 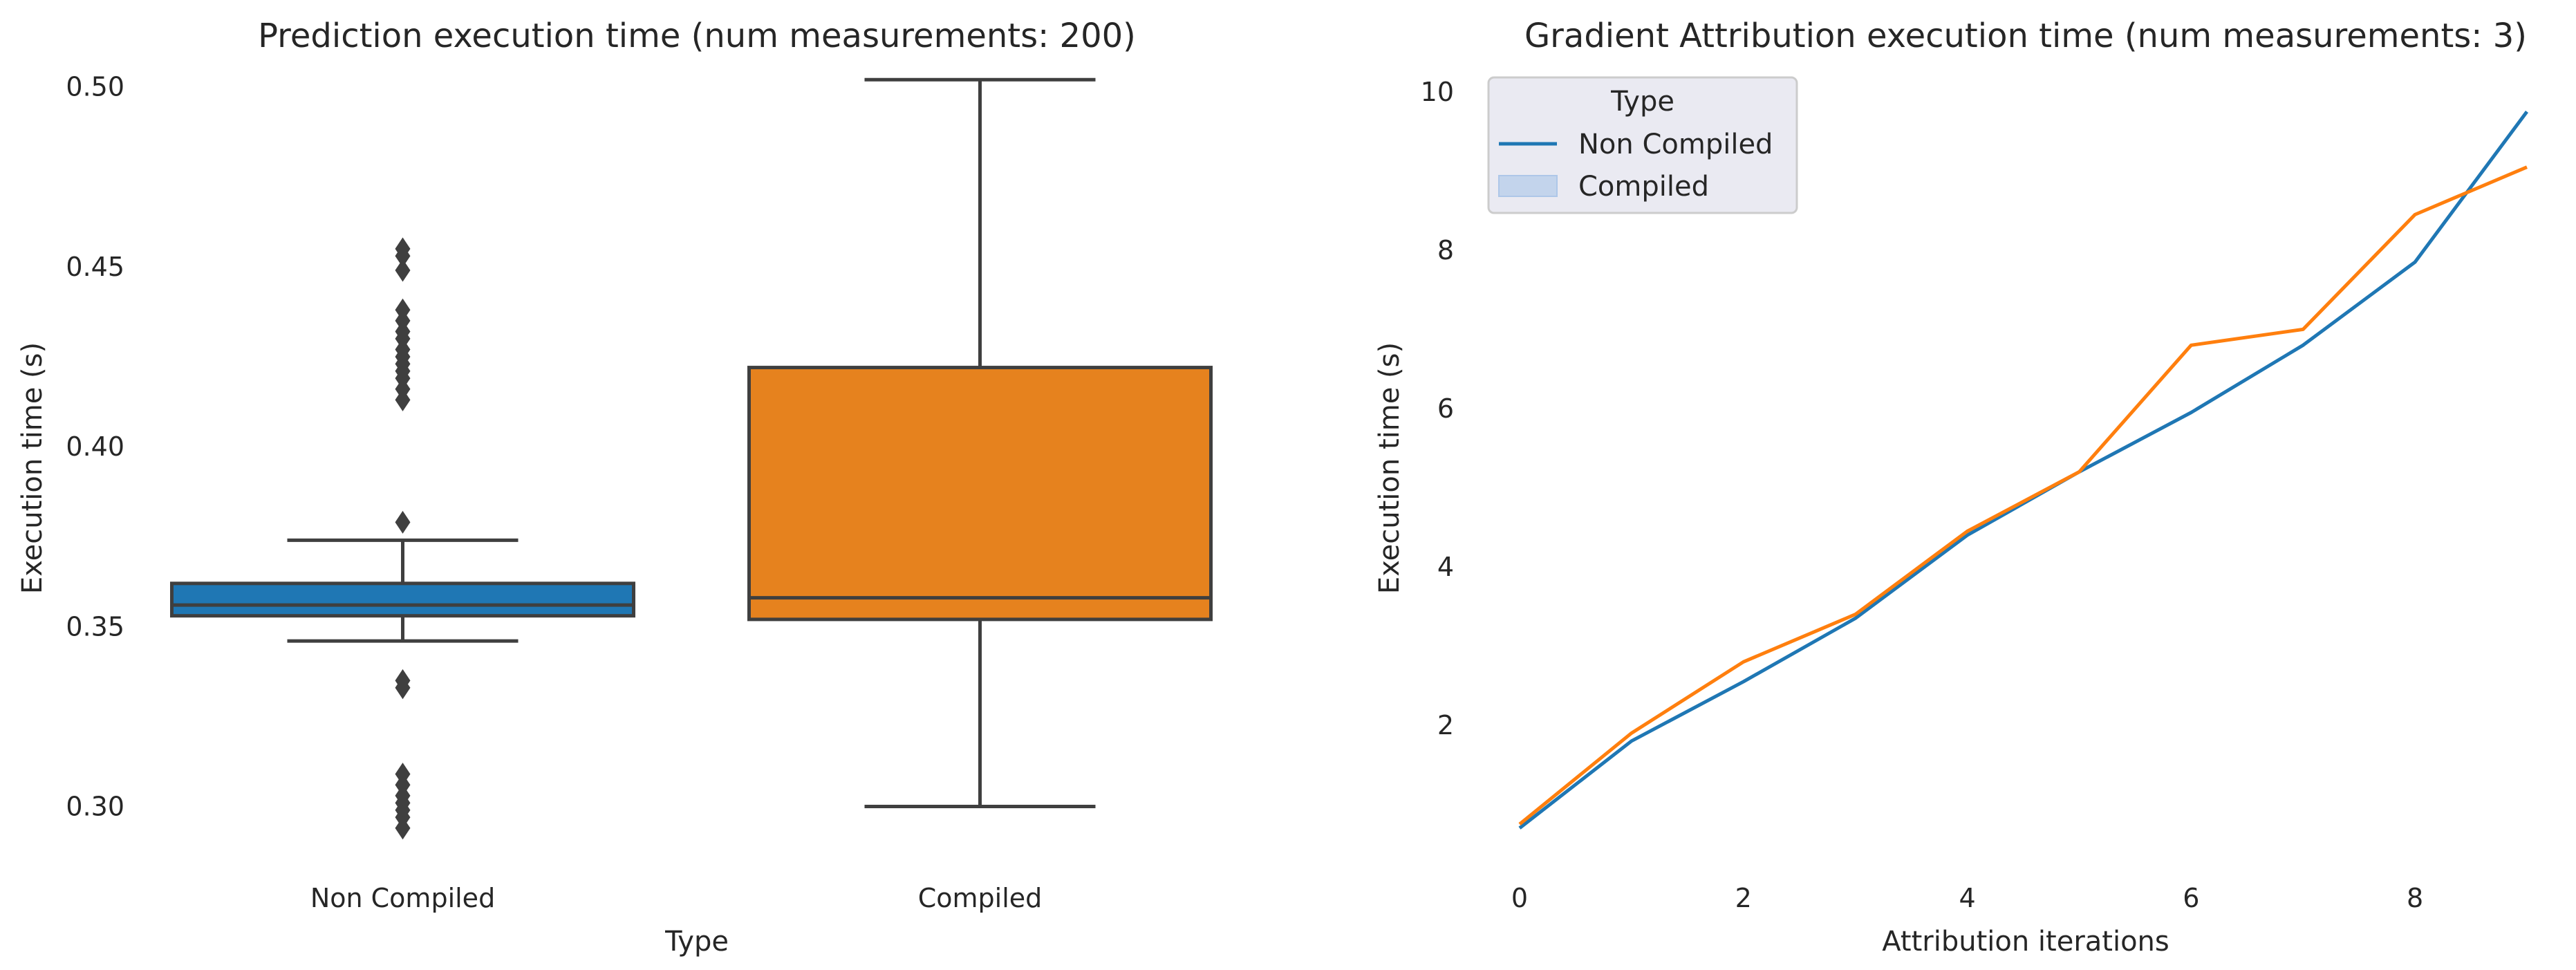 I want to click on x-tick-label-compiled: Compiled, so click(x=980, y=898).